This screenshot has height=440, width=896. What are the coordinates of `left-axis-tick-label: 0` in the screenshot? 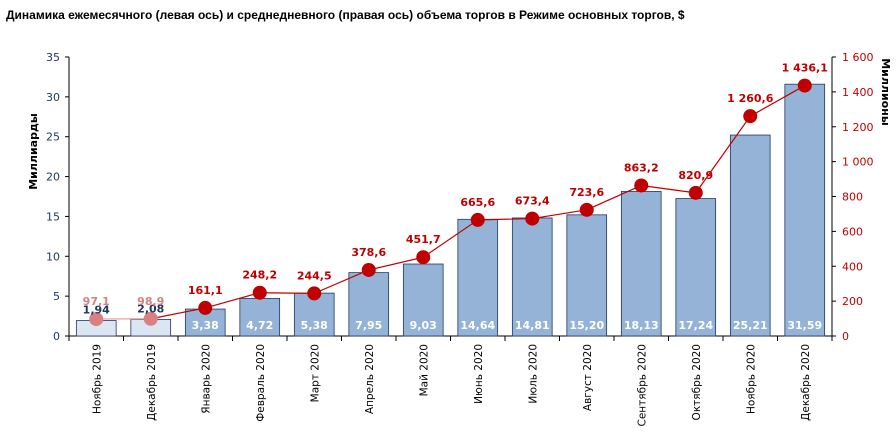 It's located at (56, 336).